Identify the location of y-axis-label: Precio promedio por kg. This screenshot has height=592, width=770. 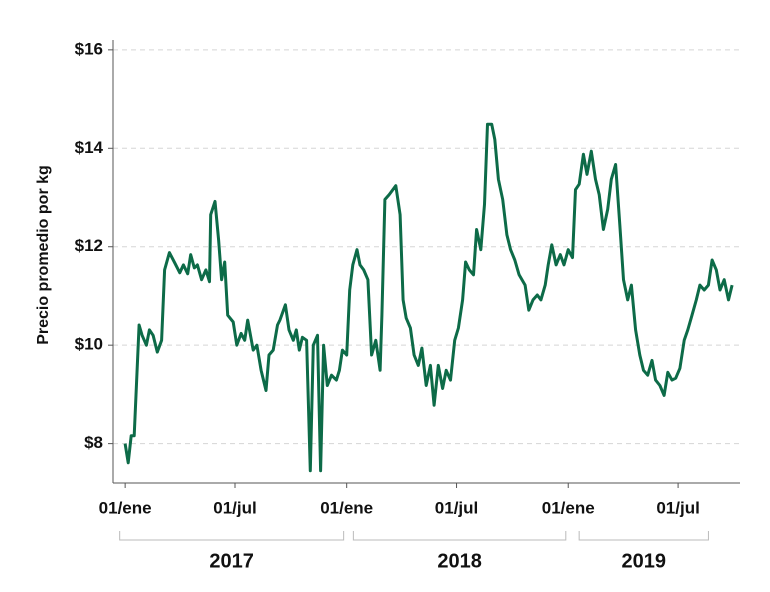
(43, 255).